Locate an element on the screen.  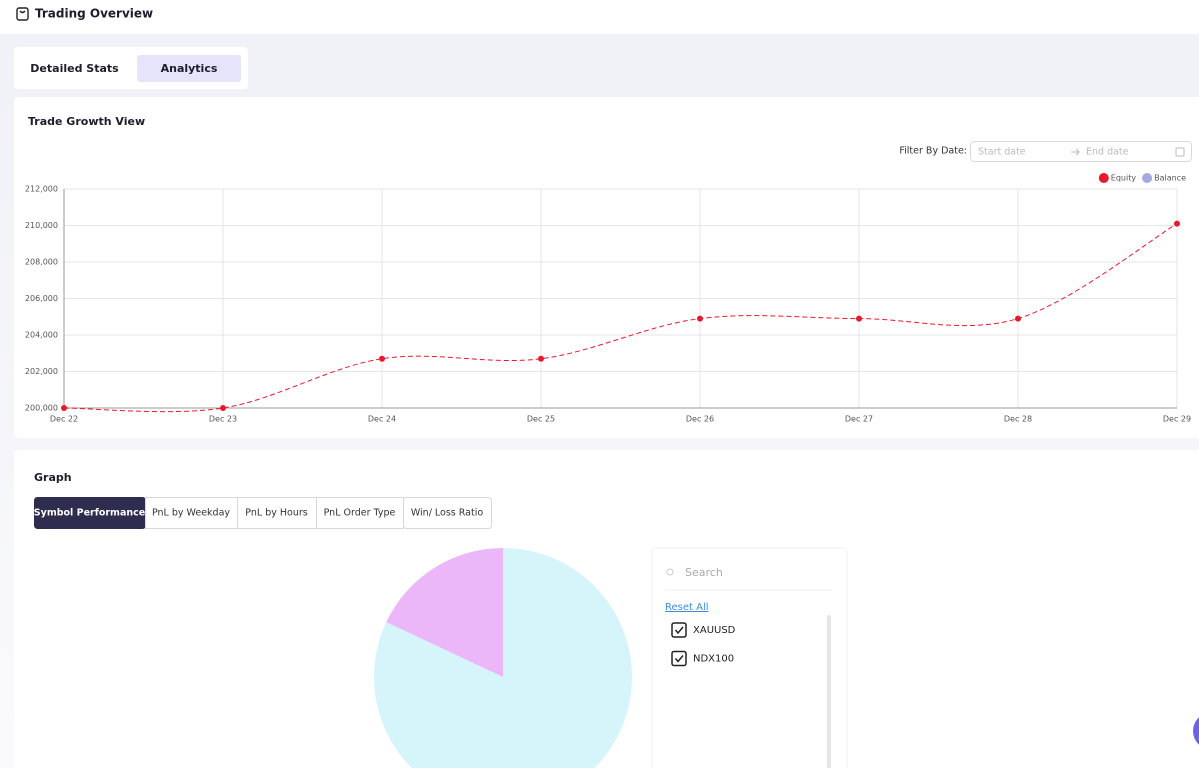
filter-label: Filter By Date: is located at coordinates (933, 151).